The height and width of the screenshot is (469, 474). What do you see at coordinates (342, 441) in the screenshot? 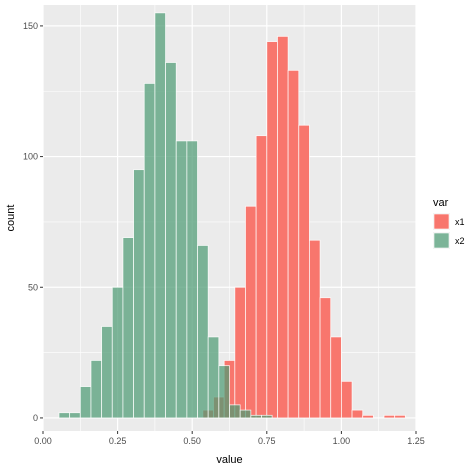
I see `x-tick-label: 1.00` at bounding box center [342, 441].